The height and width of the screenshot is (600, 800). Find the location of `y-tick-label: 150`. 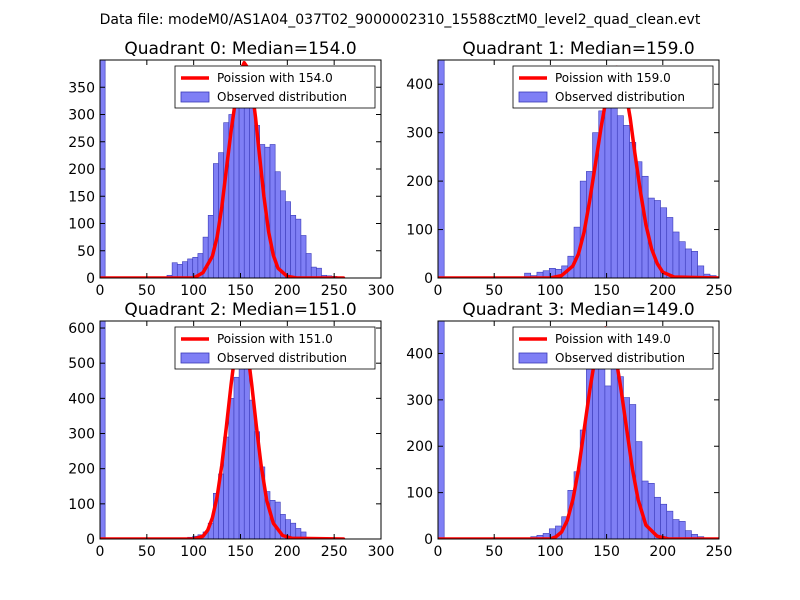

y-tick-label: 150 is located at coordinates (81, 197).